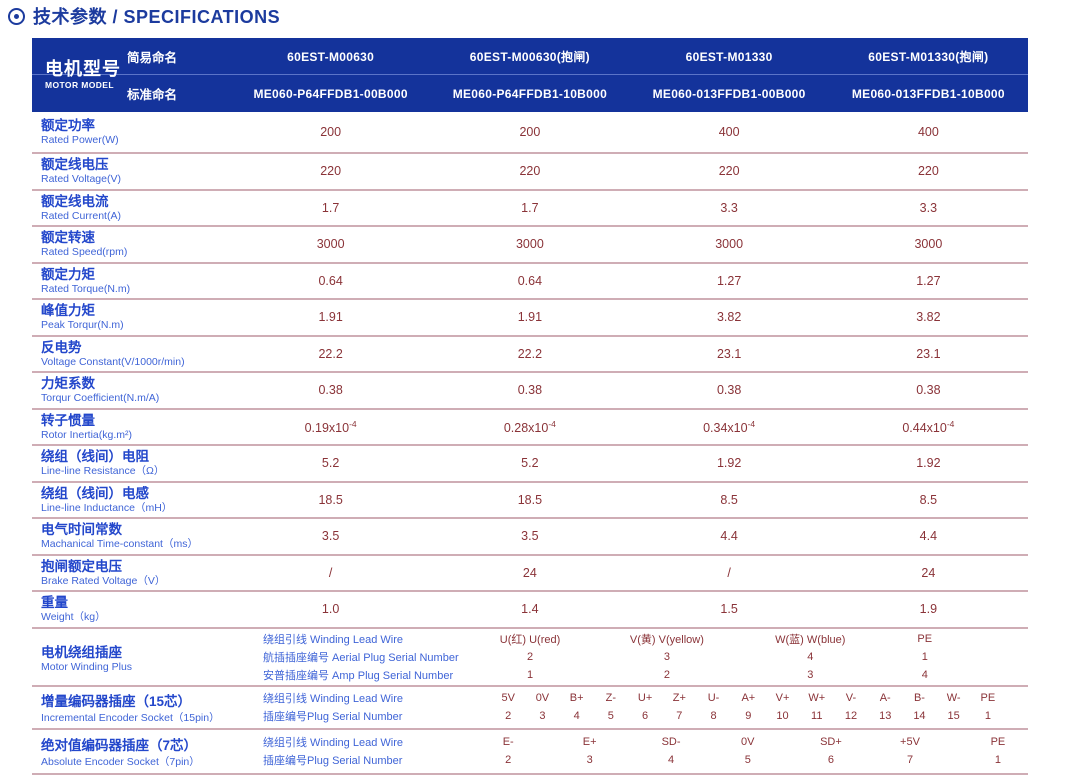 Image resolution: width=1077 pixels, height=782 pixels. I want to click on bullet-circle-icon, so click(16, 16).